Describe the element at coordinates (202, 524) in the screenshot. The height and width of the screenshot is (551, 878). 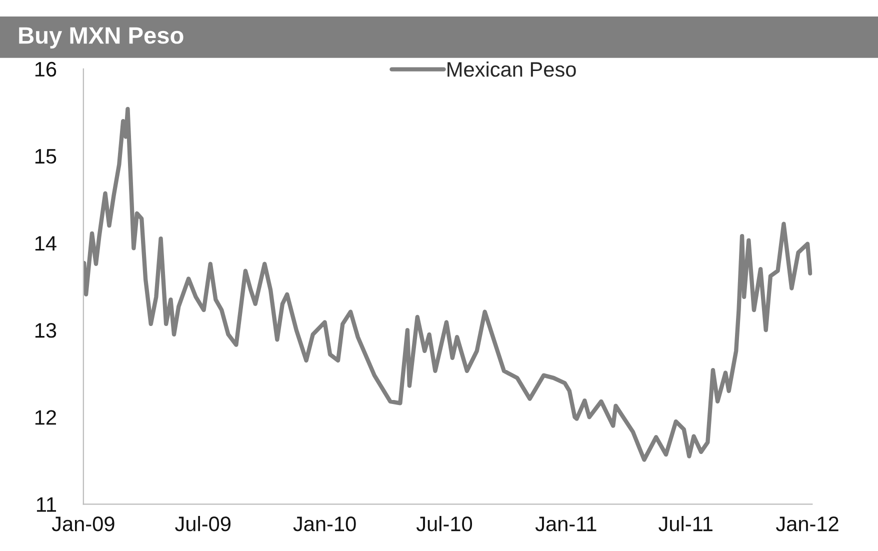
I see `x-tick-label: Jul-09` at that location.